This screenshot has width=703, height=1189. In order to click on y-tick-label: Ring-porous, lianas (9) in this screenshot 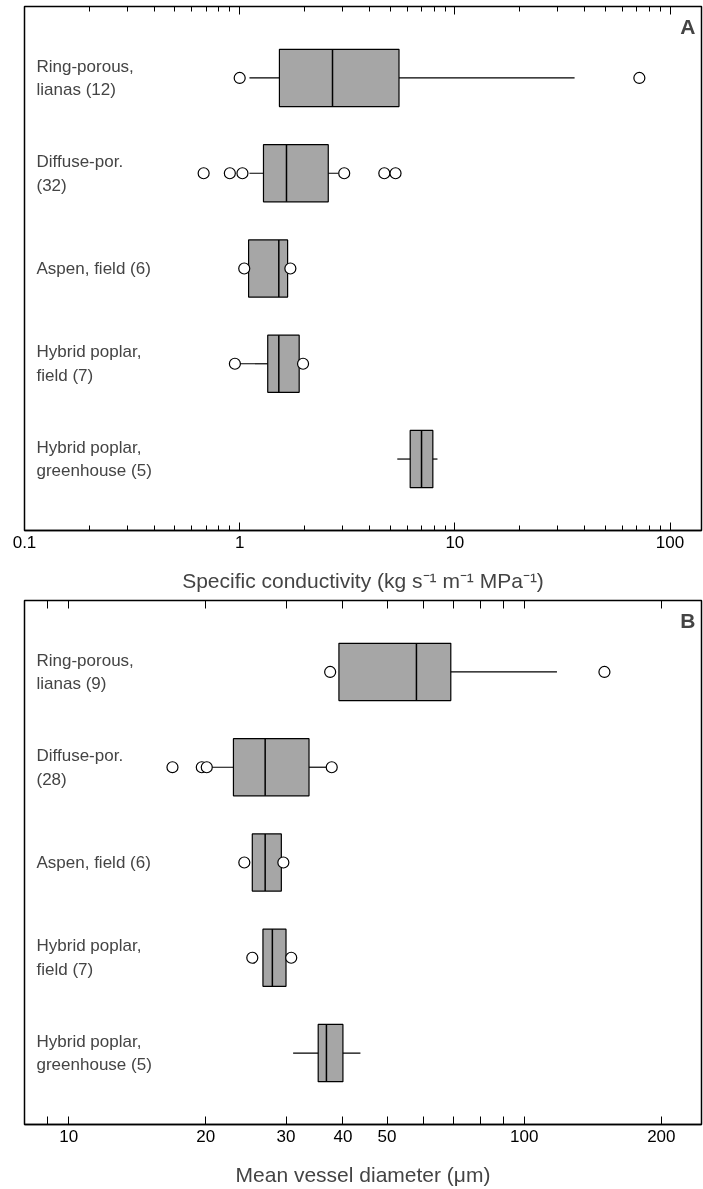, I will do `click(85, 672)`.